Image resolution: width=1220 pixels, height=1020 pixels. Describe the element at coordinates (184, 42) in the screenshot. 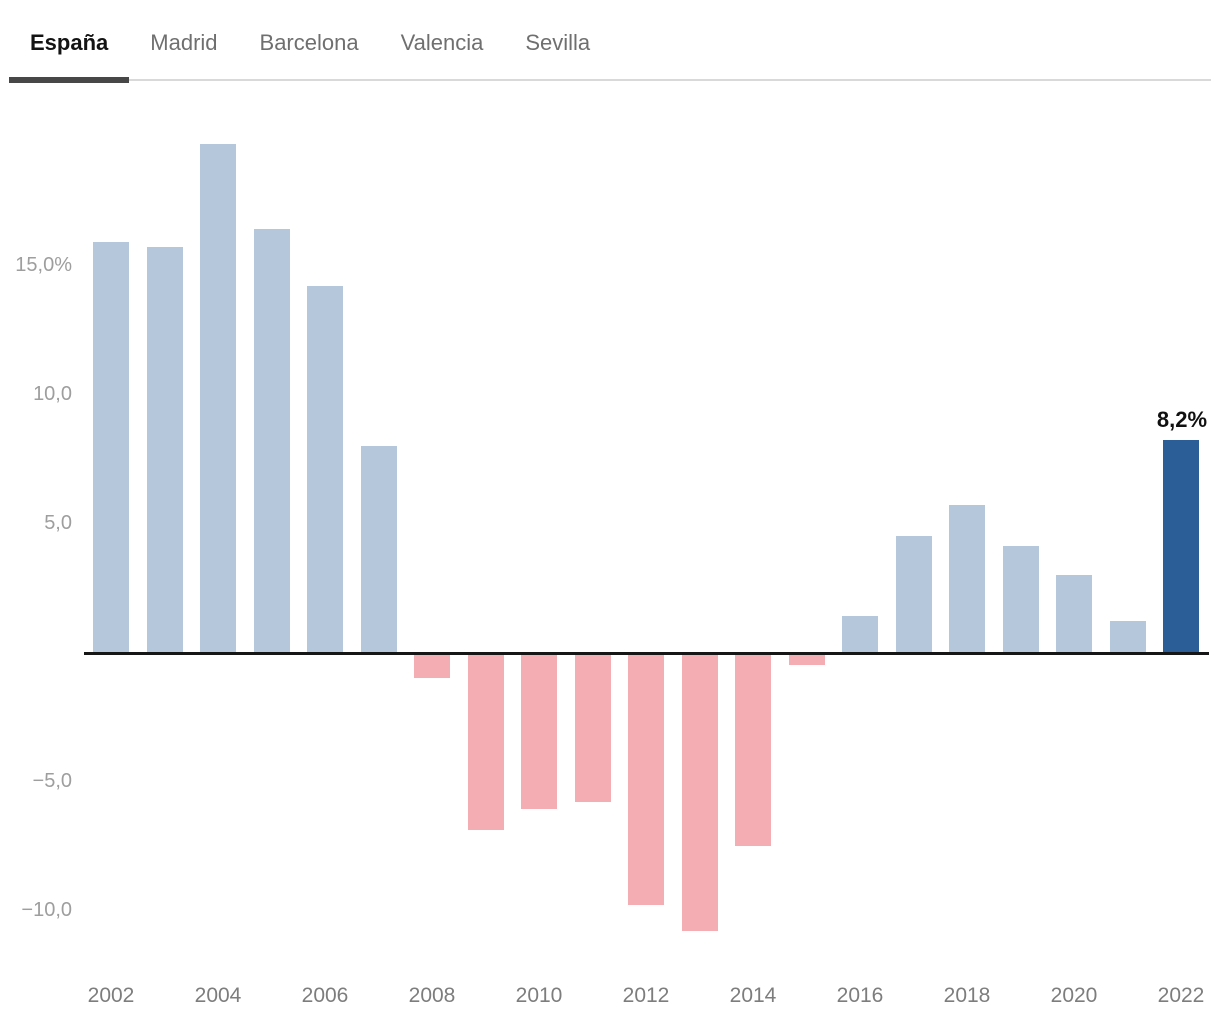

I see `tab-madrid: Madrid` at that location.